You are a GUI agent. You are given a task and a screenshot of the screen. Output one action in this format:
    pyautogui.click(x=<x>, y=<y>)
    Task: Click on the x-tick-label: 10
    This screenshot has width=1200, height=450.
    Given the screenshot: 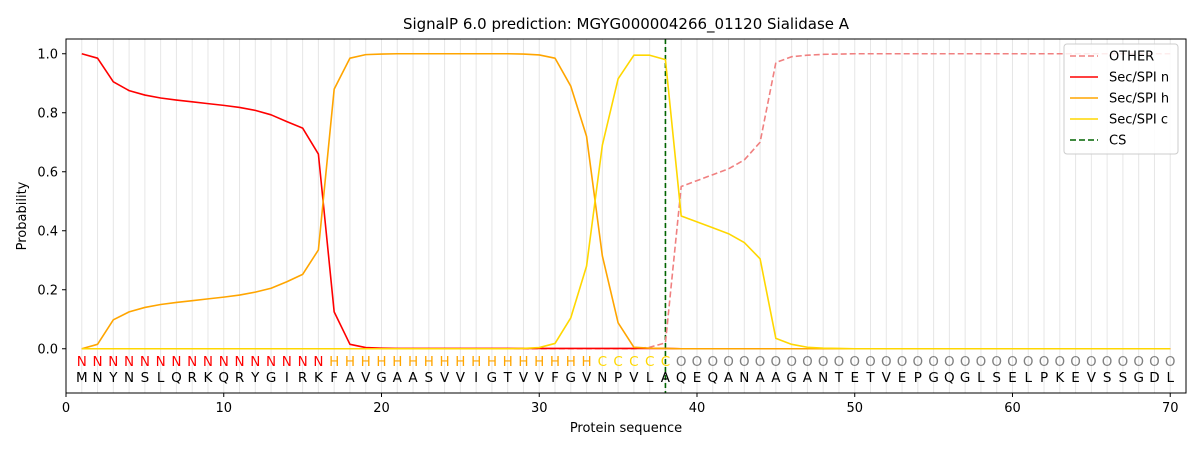 What is the action you would take?
    pyautogui.click(x=223, y=408)
    